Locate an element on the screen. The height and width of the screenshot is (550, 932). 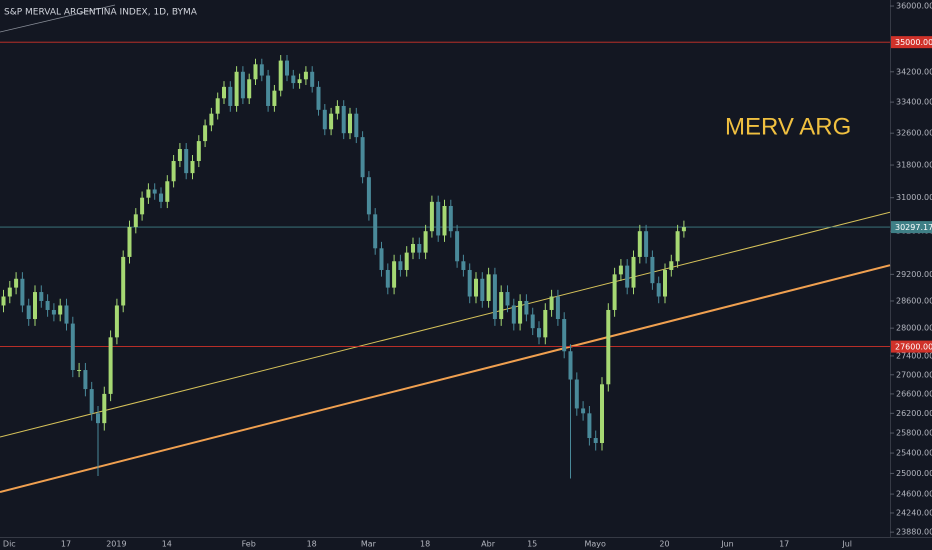
x-tick-label: 15 is located at coordinates (532, 544).